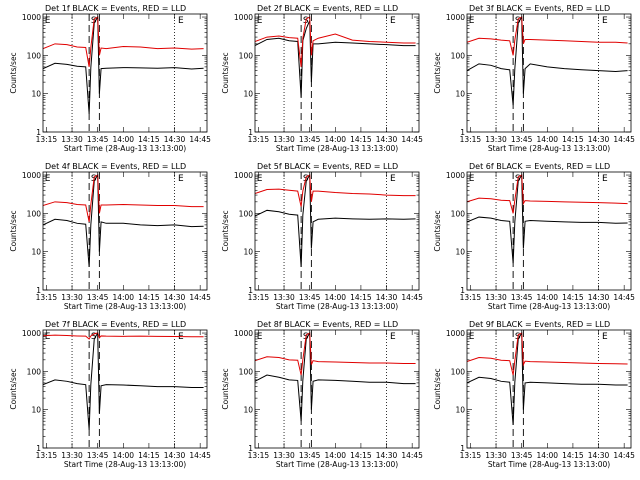  I want to click on panel-title: Det 4f BLACK = Events, RED = LLD, so click(115, 166).